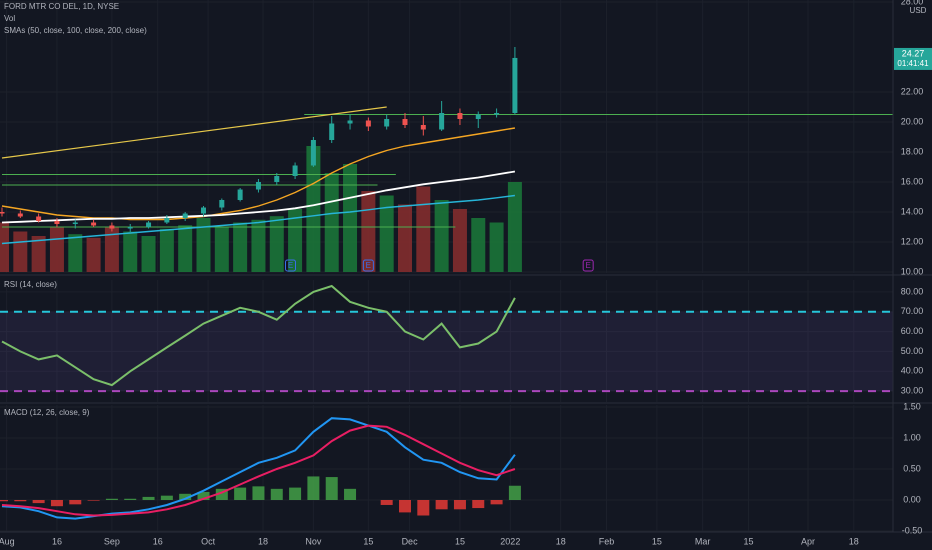 The image size is (932, 550). What do you see at coordinates (912, 3) in the screenshot?
I see `y-tick-label: 28.00` at bounding box center [912, 3].